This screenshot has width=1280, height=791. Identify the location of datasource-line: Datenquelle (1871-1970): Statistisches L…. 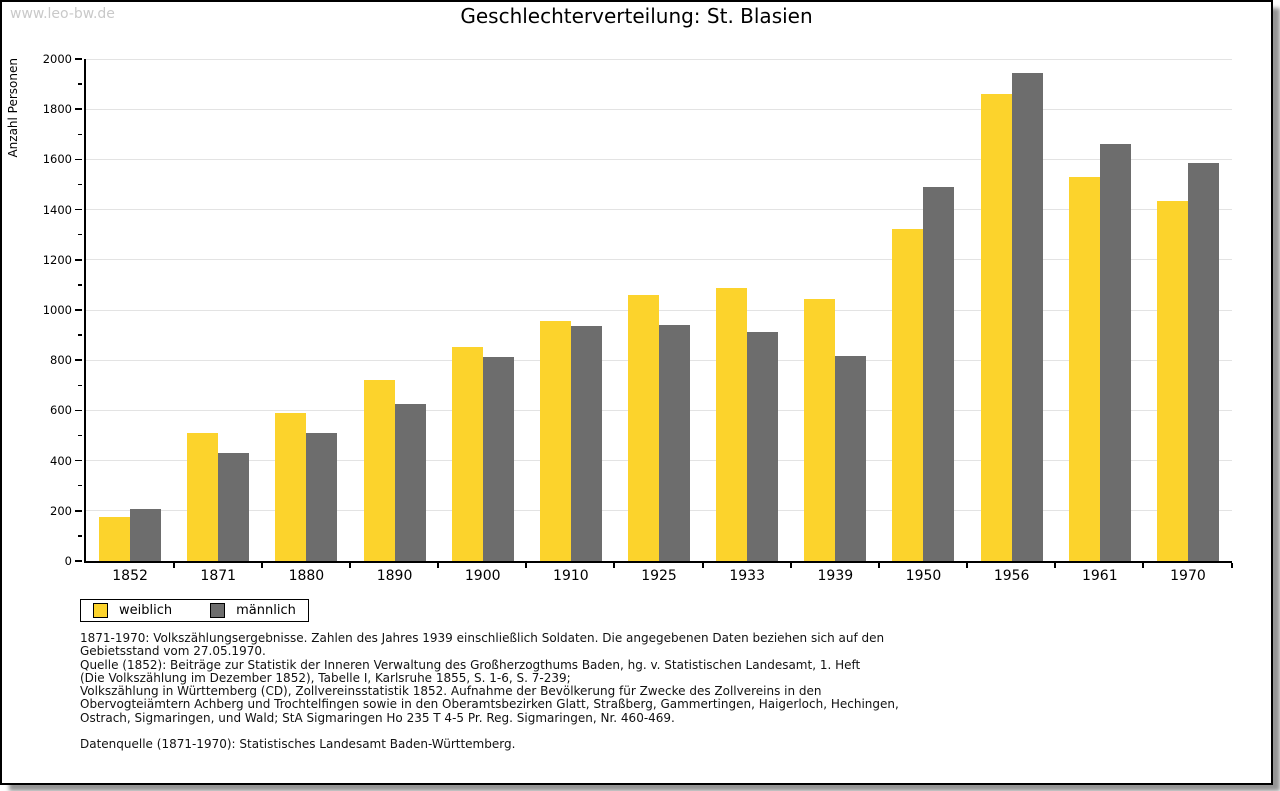
(298, 744).